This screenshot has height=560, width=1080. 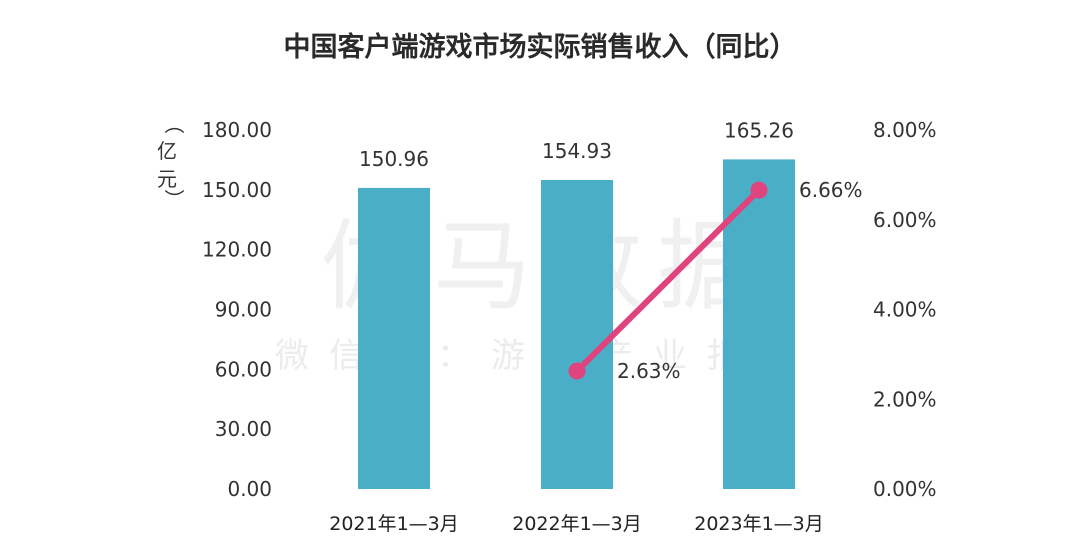 What do you see at coordinates (905, 399) in the screenshot?
I see `right-y-tick-label: 2.00%` at bounding box center [905, 399].